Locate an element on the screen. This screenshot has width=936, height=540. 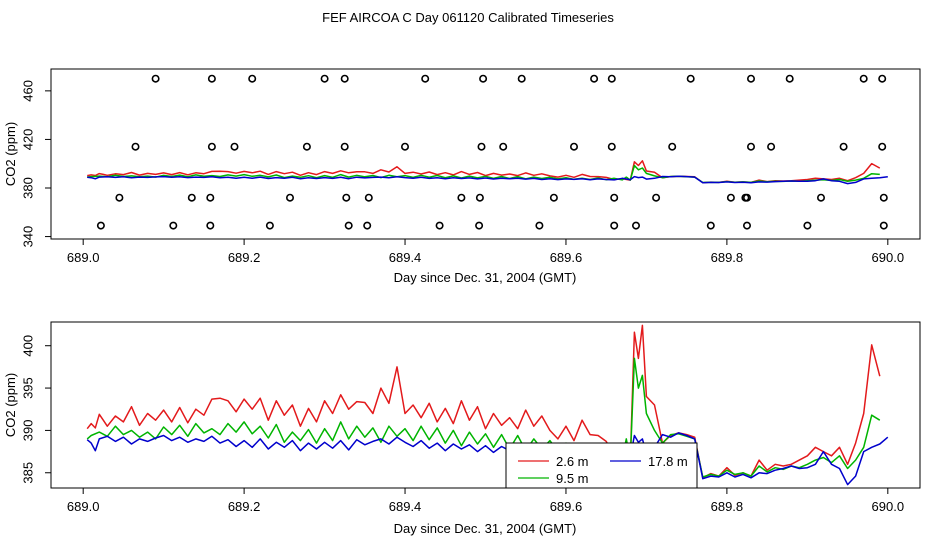
top-series-17-8m is located at coordinates (487, 180).